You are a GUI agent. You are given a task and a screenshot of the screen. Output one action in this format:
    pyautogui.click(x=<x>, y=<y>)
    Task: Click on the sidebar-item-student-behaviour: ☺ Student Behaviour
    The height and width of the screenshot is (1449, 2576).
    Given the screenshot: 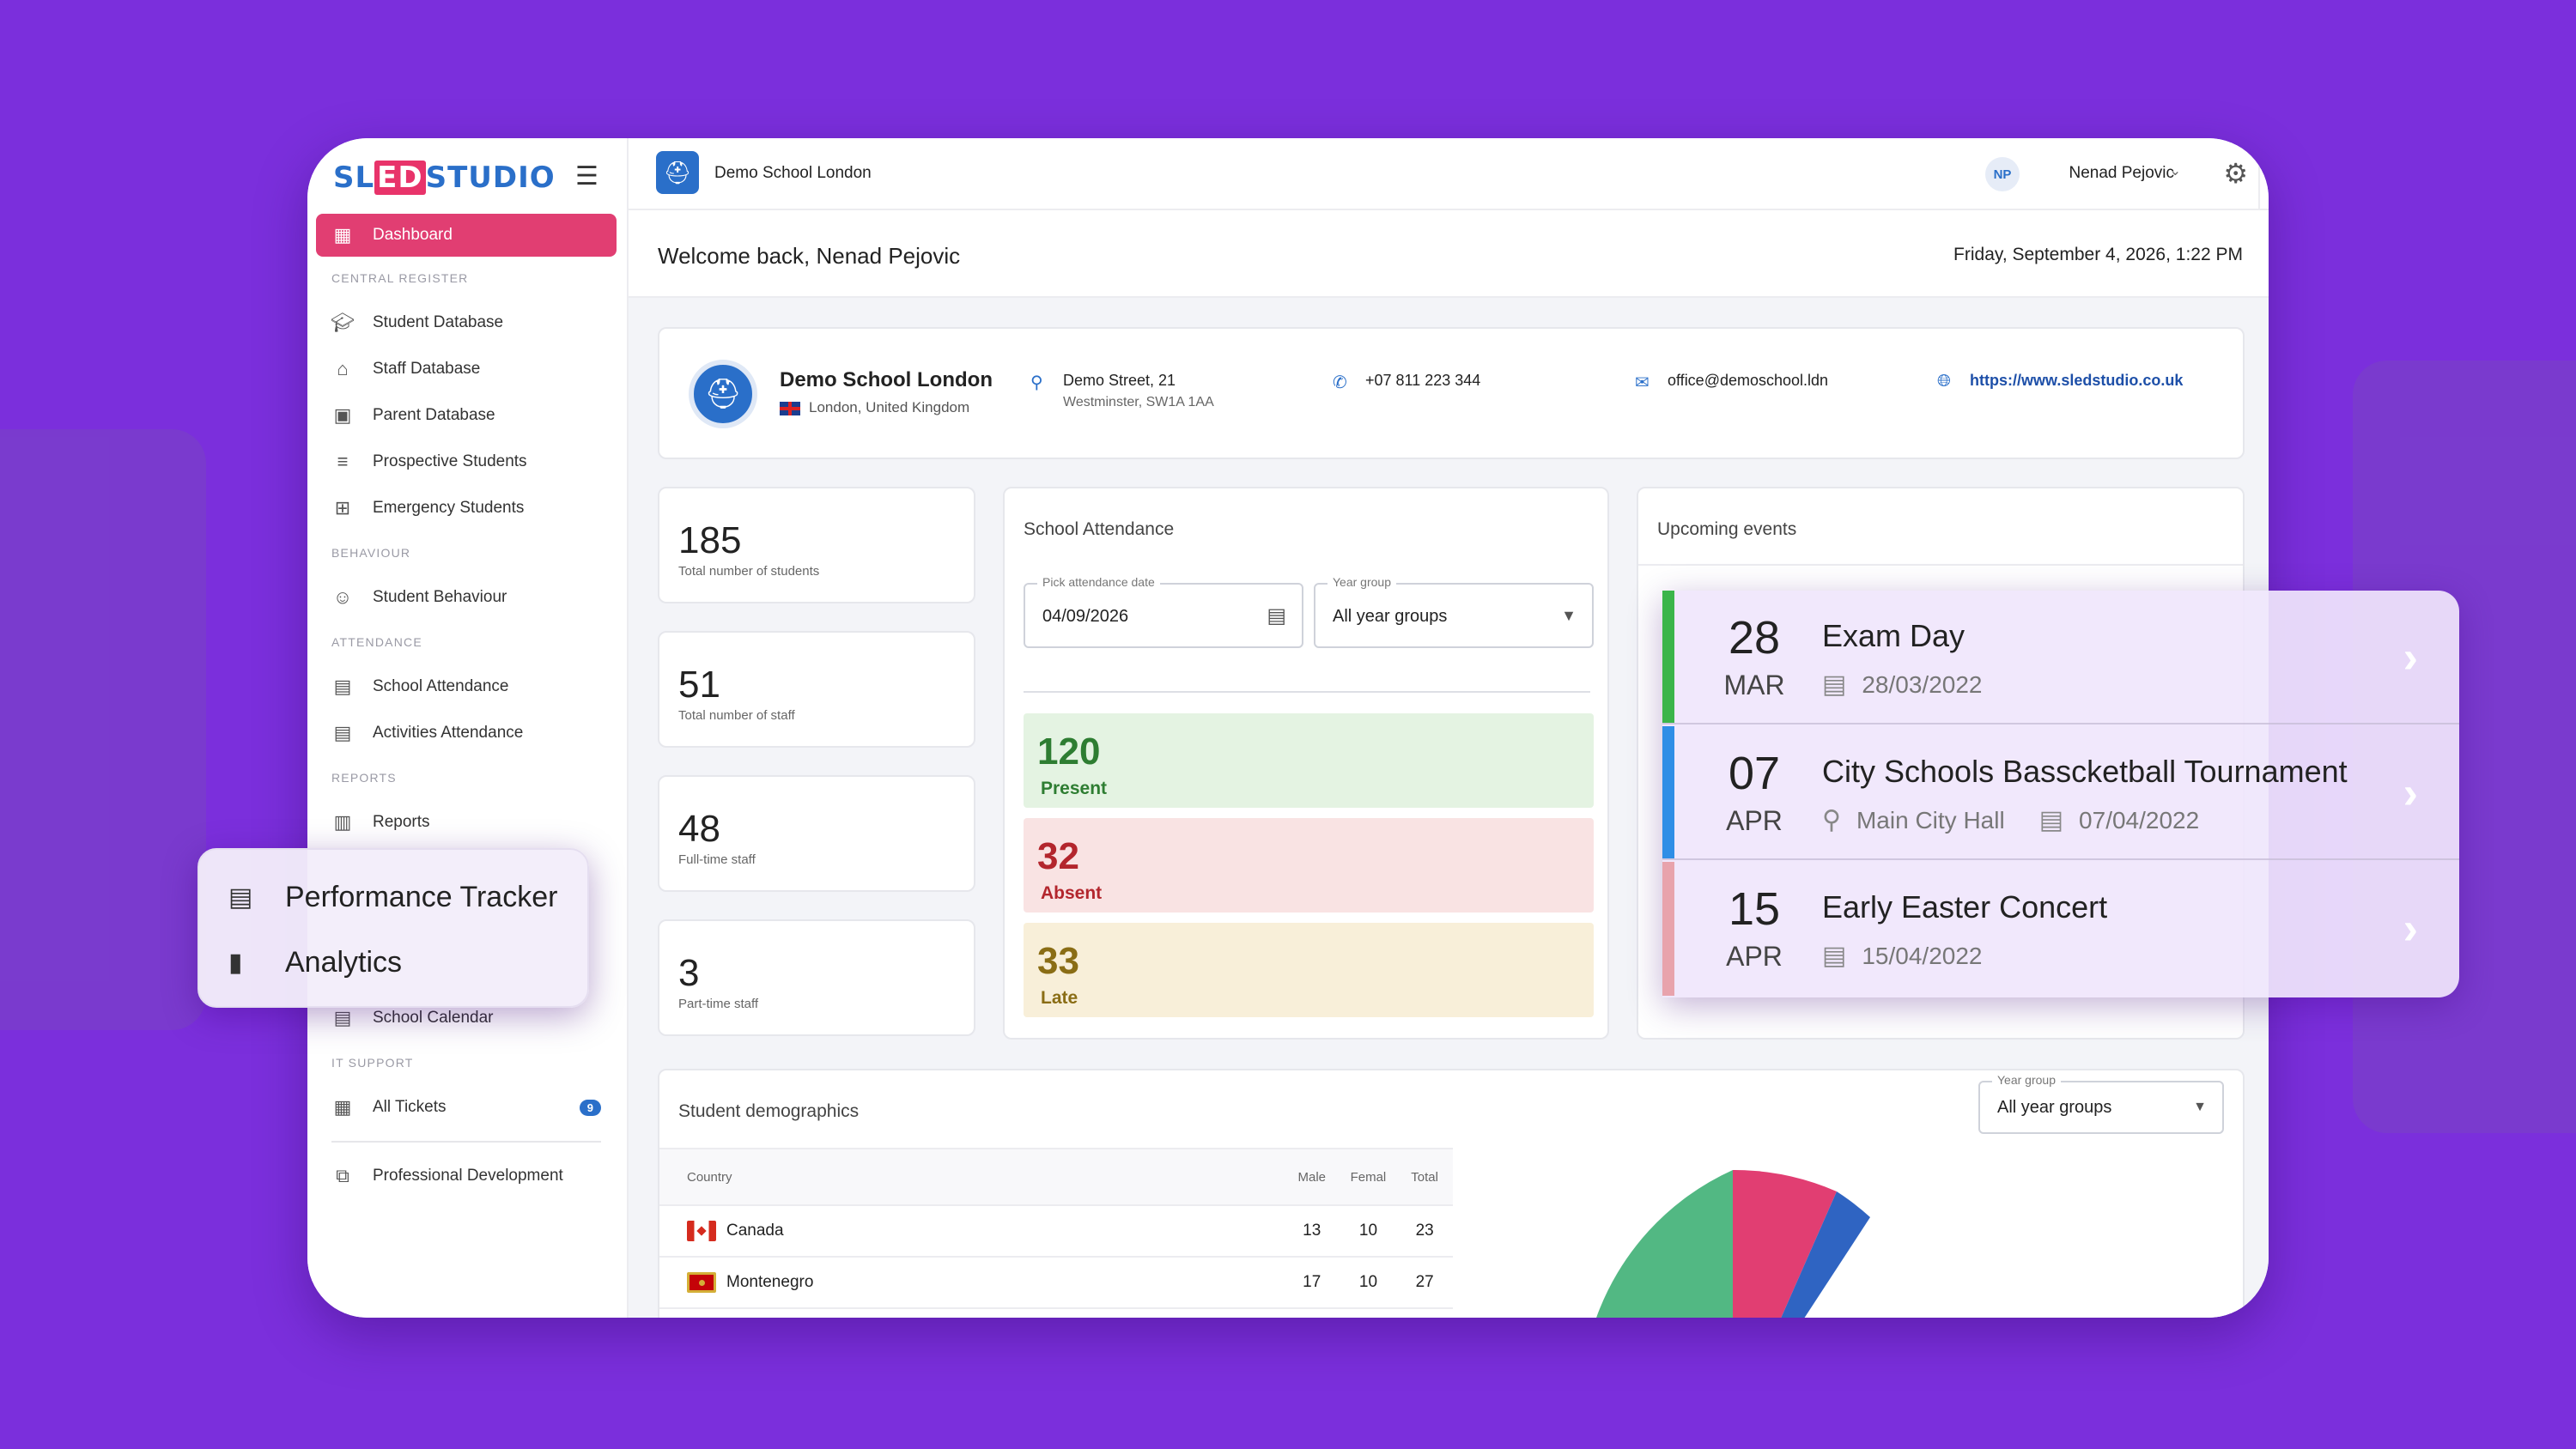 What is the action you would take?
    pyautogui.click(x=466, y=597)
    